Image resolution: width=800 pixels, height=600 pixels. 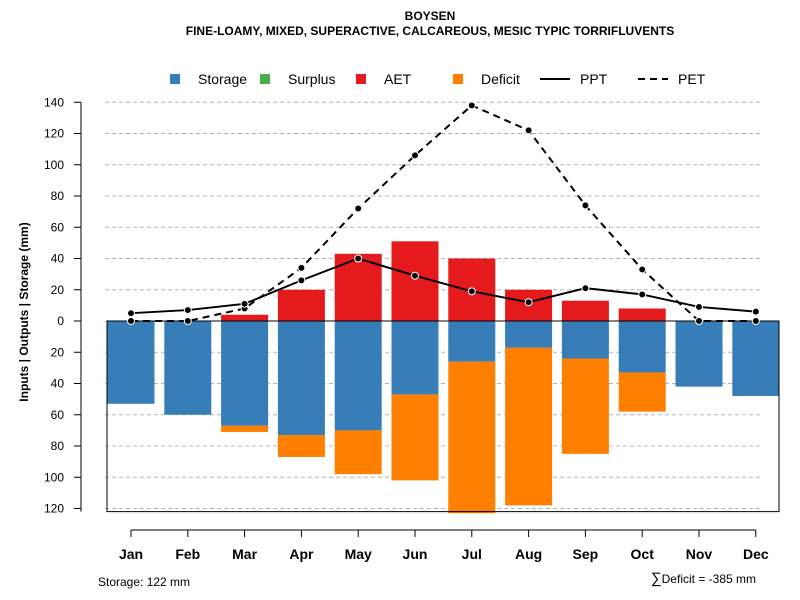 What do you see at coordinates (708, 579) in the screenshot?
I see `deficit-text: Deficit = -385 mm` at bounding box center [708, 579].